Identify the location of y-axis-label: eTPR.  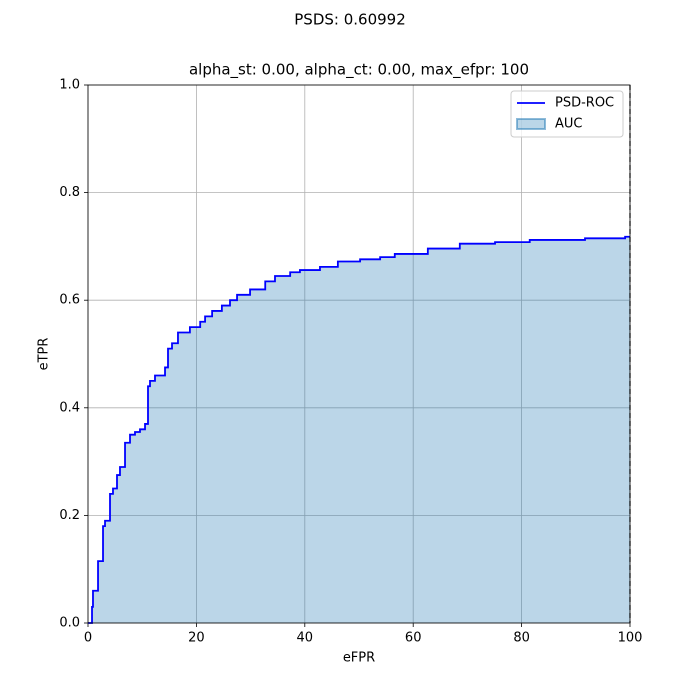
(44, 354).